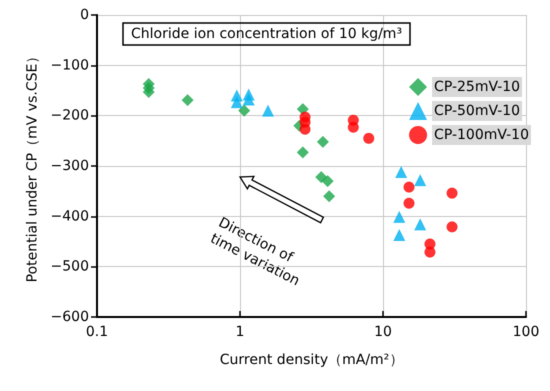 This screenshot has height=391, width=550. Describe the element at coordinates (69, 216) in the screenshot. I see `y-tick-label: −400` at that location.